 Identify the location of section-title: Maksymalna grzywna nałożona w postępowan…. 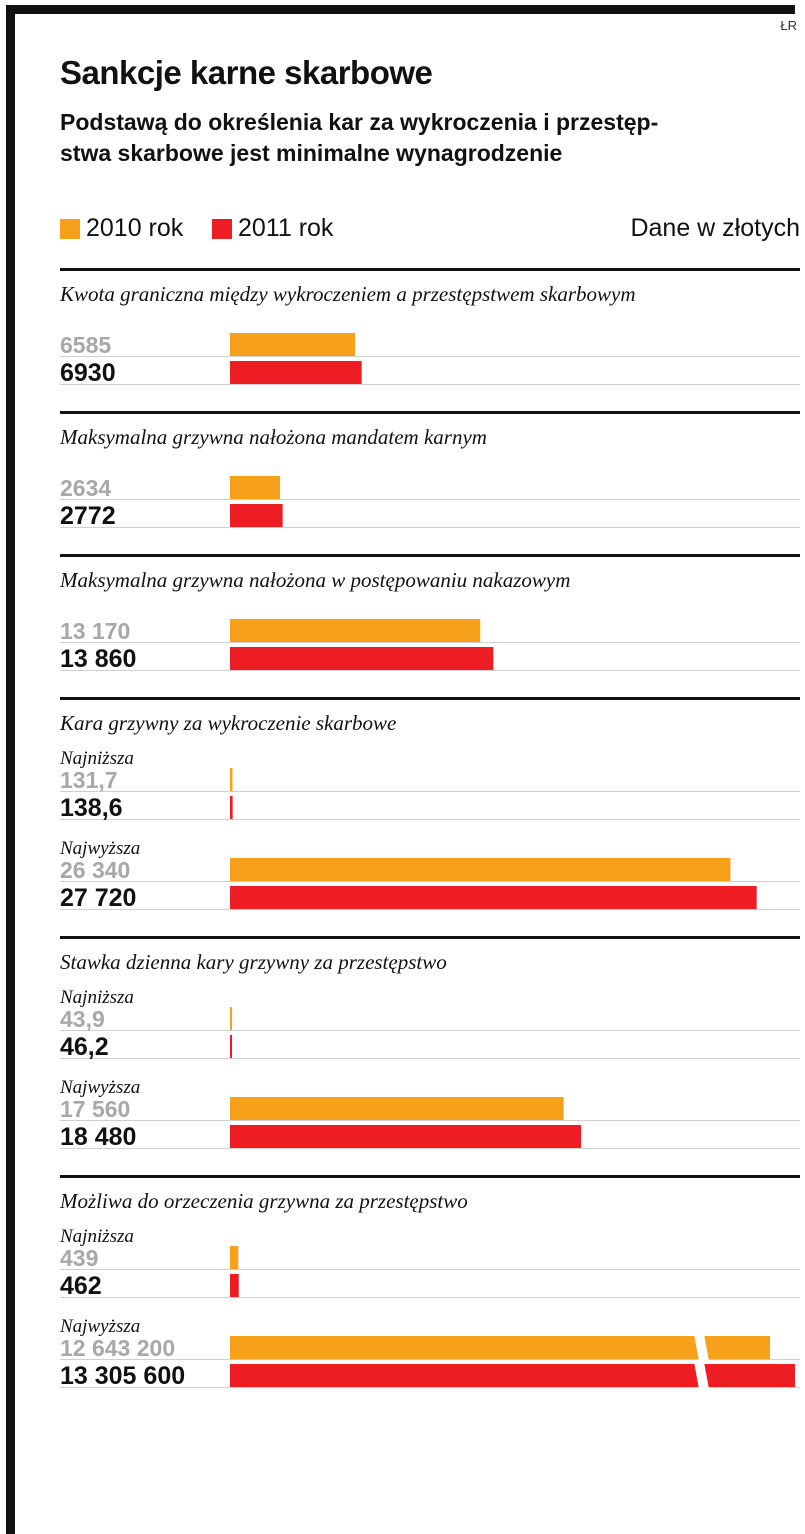
(314, 580).